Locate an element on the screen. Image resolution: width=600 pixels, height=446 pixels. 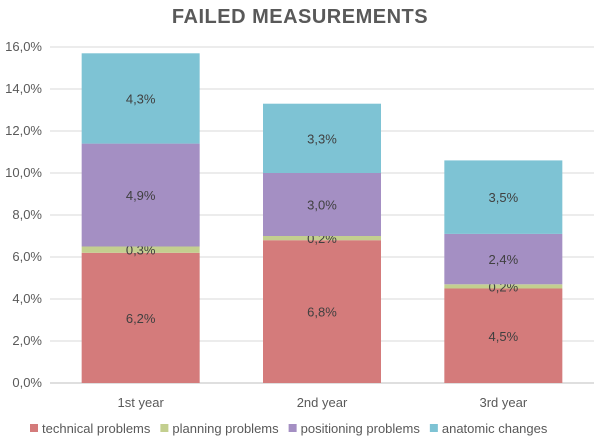
y-tick-label: 8,0% is located at coordinates (27, 214).